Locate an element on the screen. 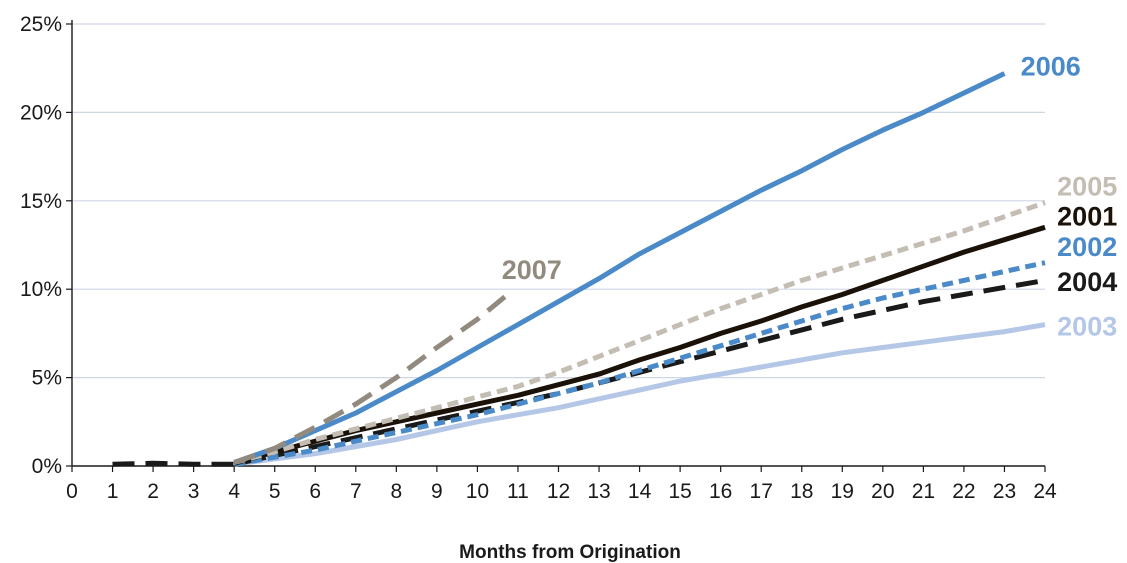 This screenshot has width=1127, height=563. x-tick-label: 22 is located at coordinates (963, 491).